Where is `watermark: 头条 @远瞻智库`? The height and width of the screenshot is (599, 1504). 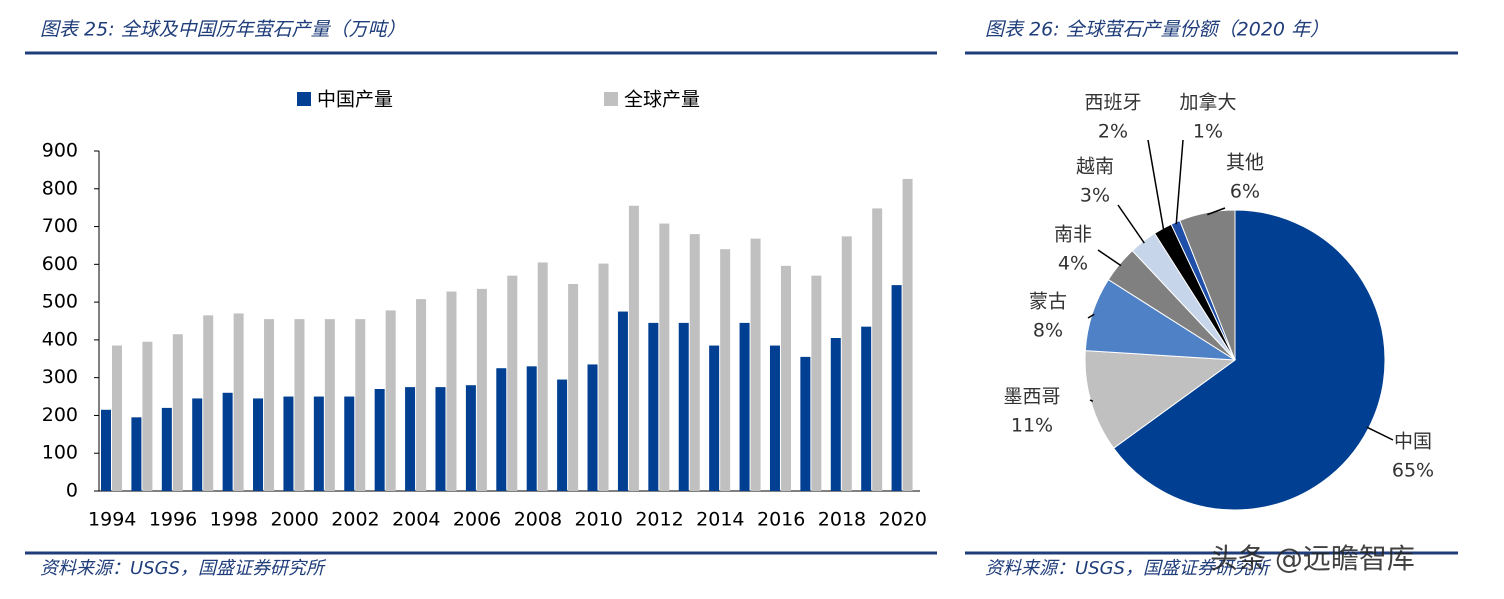 watermark: 头条 @远瞻智库 is located at coordinates (1312, 558).